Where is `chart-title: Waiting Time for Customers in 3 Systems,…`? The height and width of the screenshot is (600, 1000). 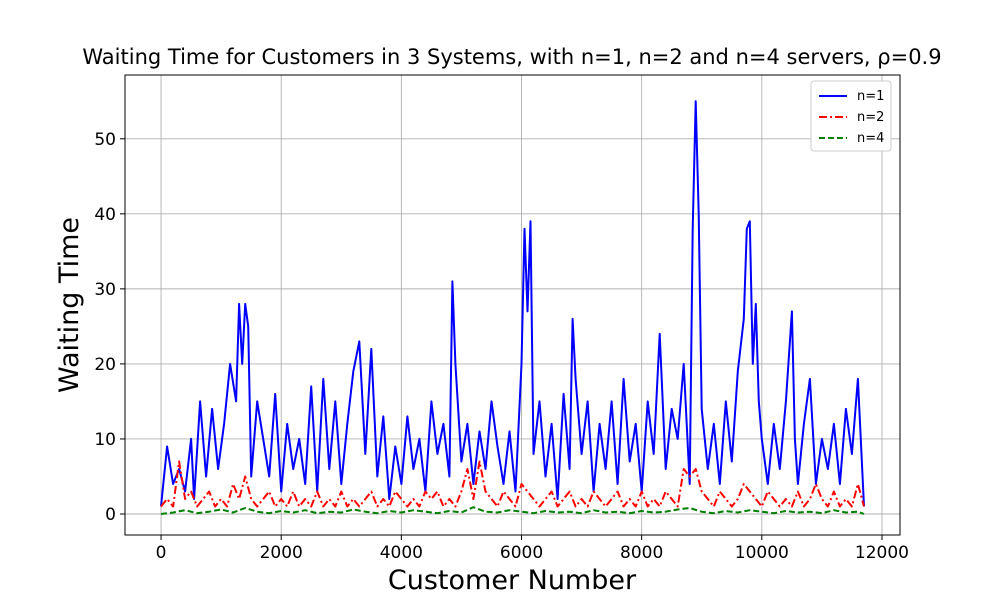
chart-title: Waiting Time for Customers in 3 Systems,… is located at coordinates (511, 57).